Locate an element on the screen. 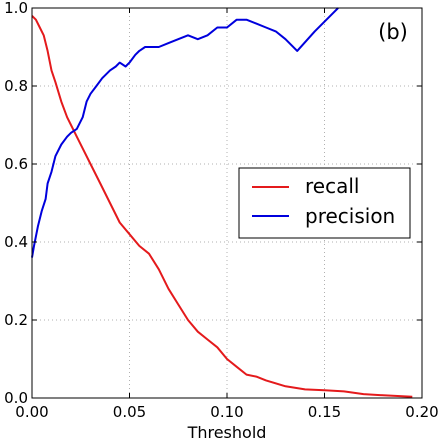  legend-label-recall: recall is located at coordinates (332, 186).